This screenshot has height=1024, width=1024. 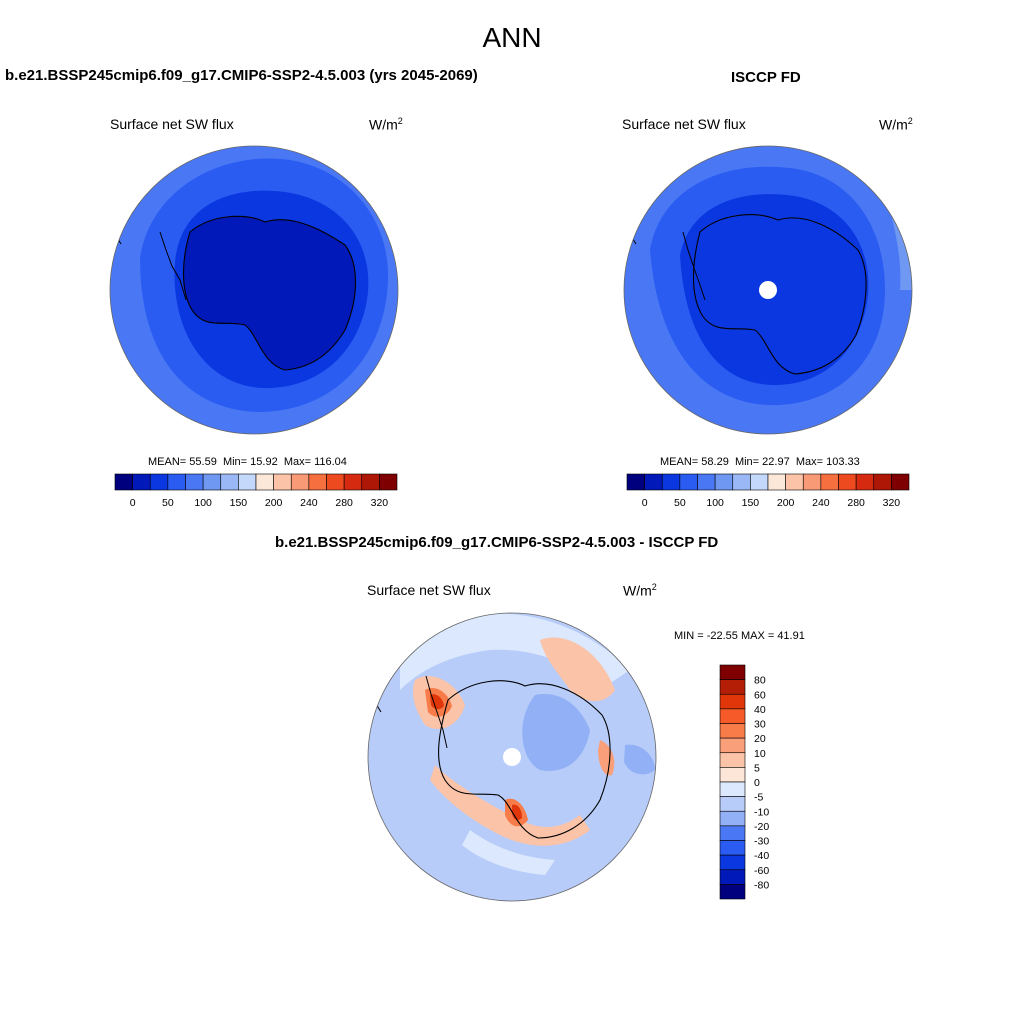 I want to click on model-colorbar-tick-label: 150, so click(x=239, y=503).